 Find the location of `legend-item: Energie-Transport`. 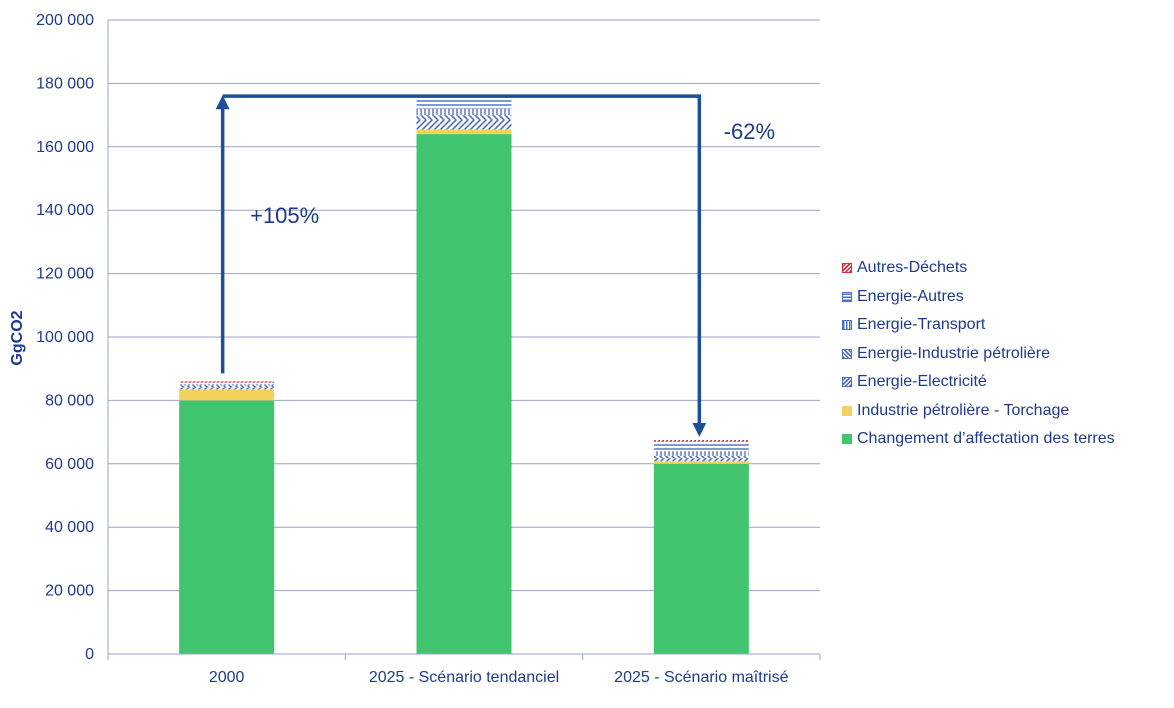

legend-item: Energie-Transport is located at coordinates (978, 325).